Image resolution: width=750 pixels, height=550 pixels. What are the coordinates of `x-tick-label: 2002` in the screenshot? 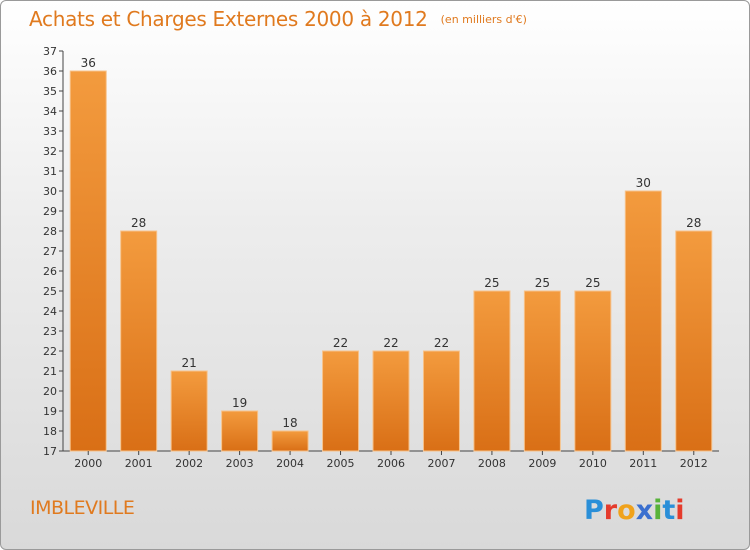 It's located at (189, 463).